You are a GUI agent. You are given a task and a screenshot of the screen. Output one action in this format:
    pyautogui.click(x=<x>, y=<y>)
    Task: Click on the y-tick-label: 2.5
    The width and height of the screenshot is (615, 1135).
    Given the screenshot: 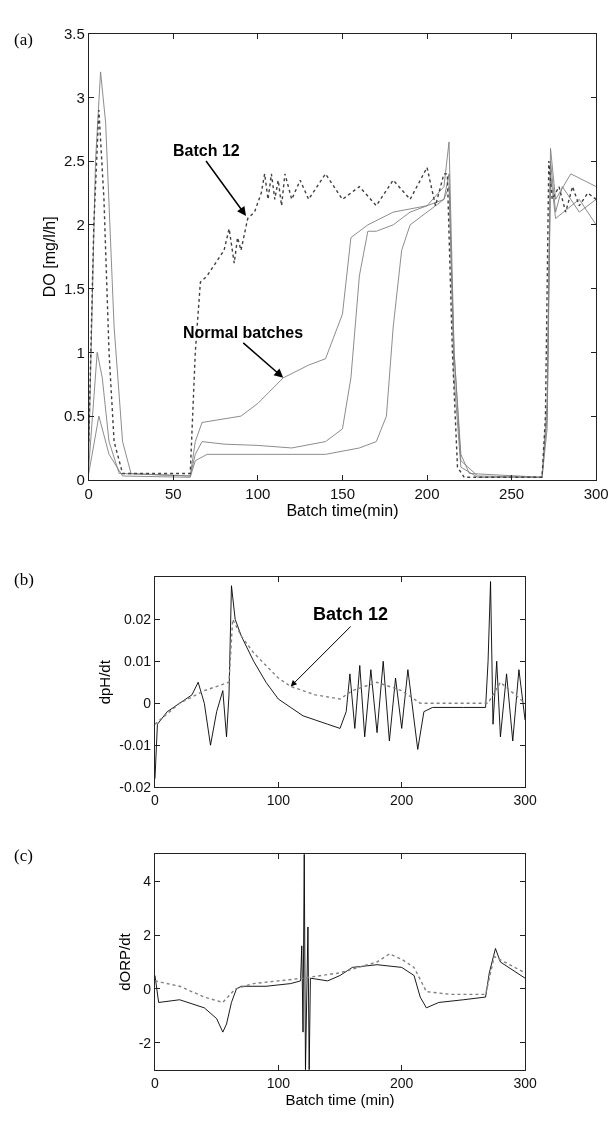 What is the action you would take?
    pyautogui.click(x=74, y=161)
    